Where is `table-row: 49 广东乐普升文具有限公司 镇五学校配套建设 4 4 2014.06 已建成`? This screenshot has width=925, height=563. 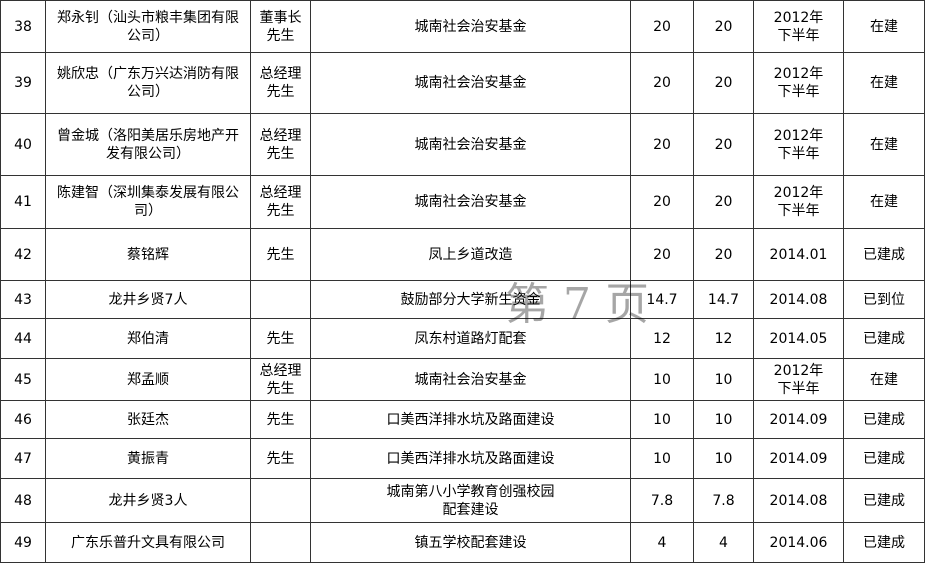 table-row: 49 广东乐普升文具有限公司 镇五学校配套建设 4 4 2014.06 已建成 is located at coordinates (462, 542).